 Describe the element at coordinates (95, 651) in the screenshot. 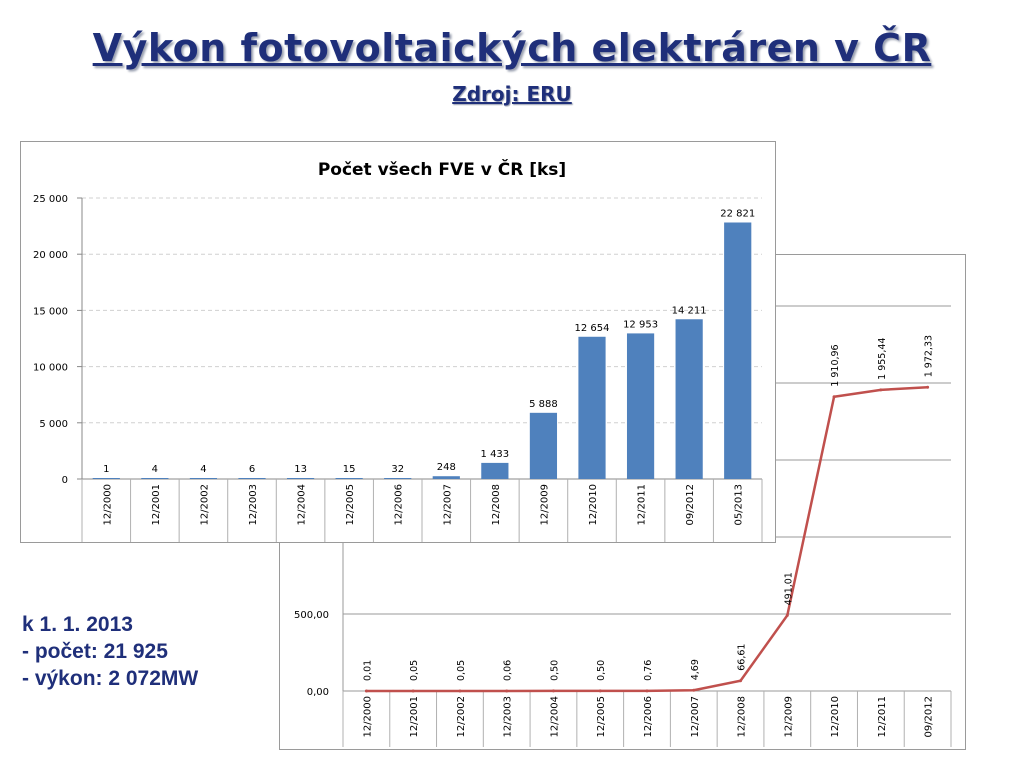

I see `note-count: - počet: 21 925` at that location.